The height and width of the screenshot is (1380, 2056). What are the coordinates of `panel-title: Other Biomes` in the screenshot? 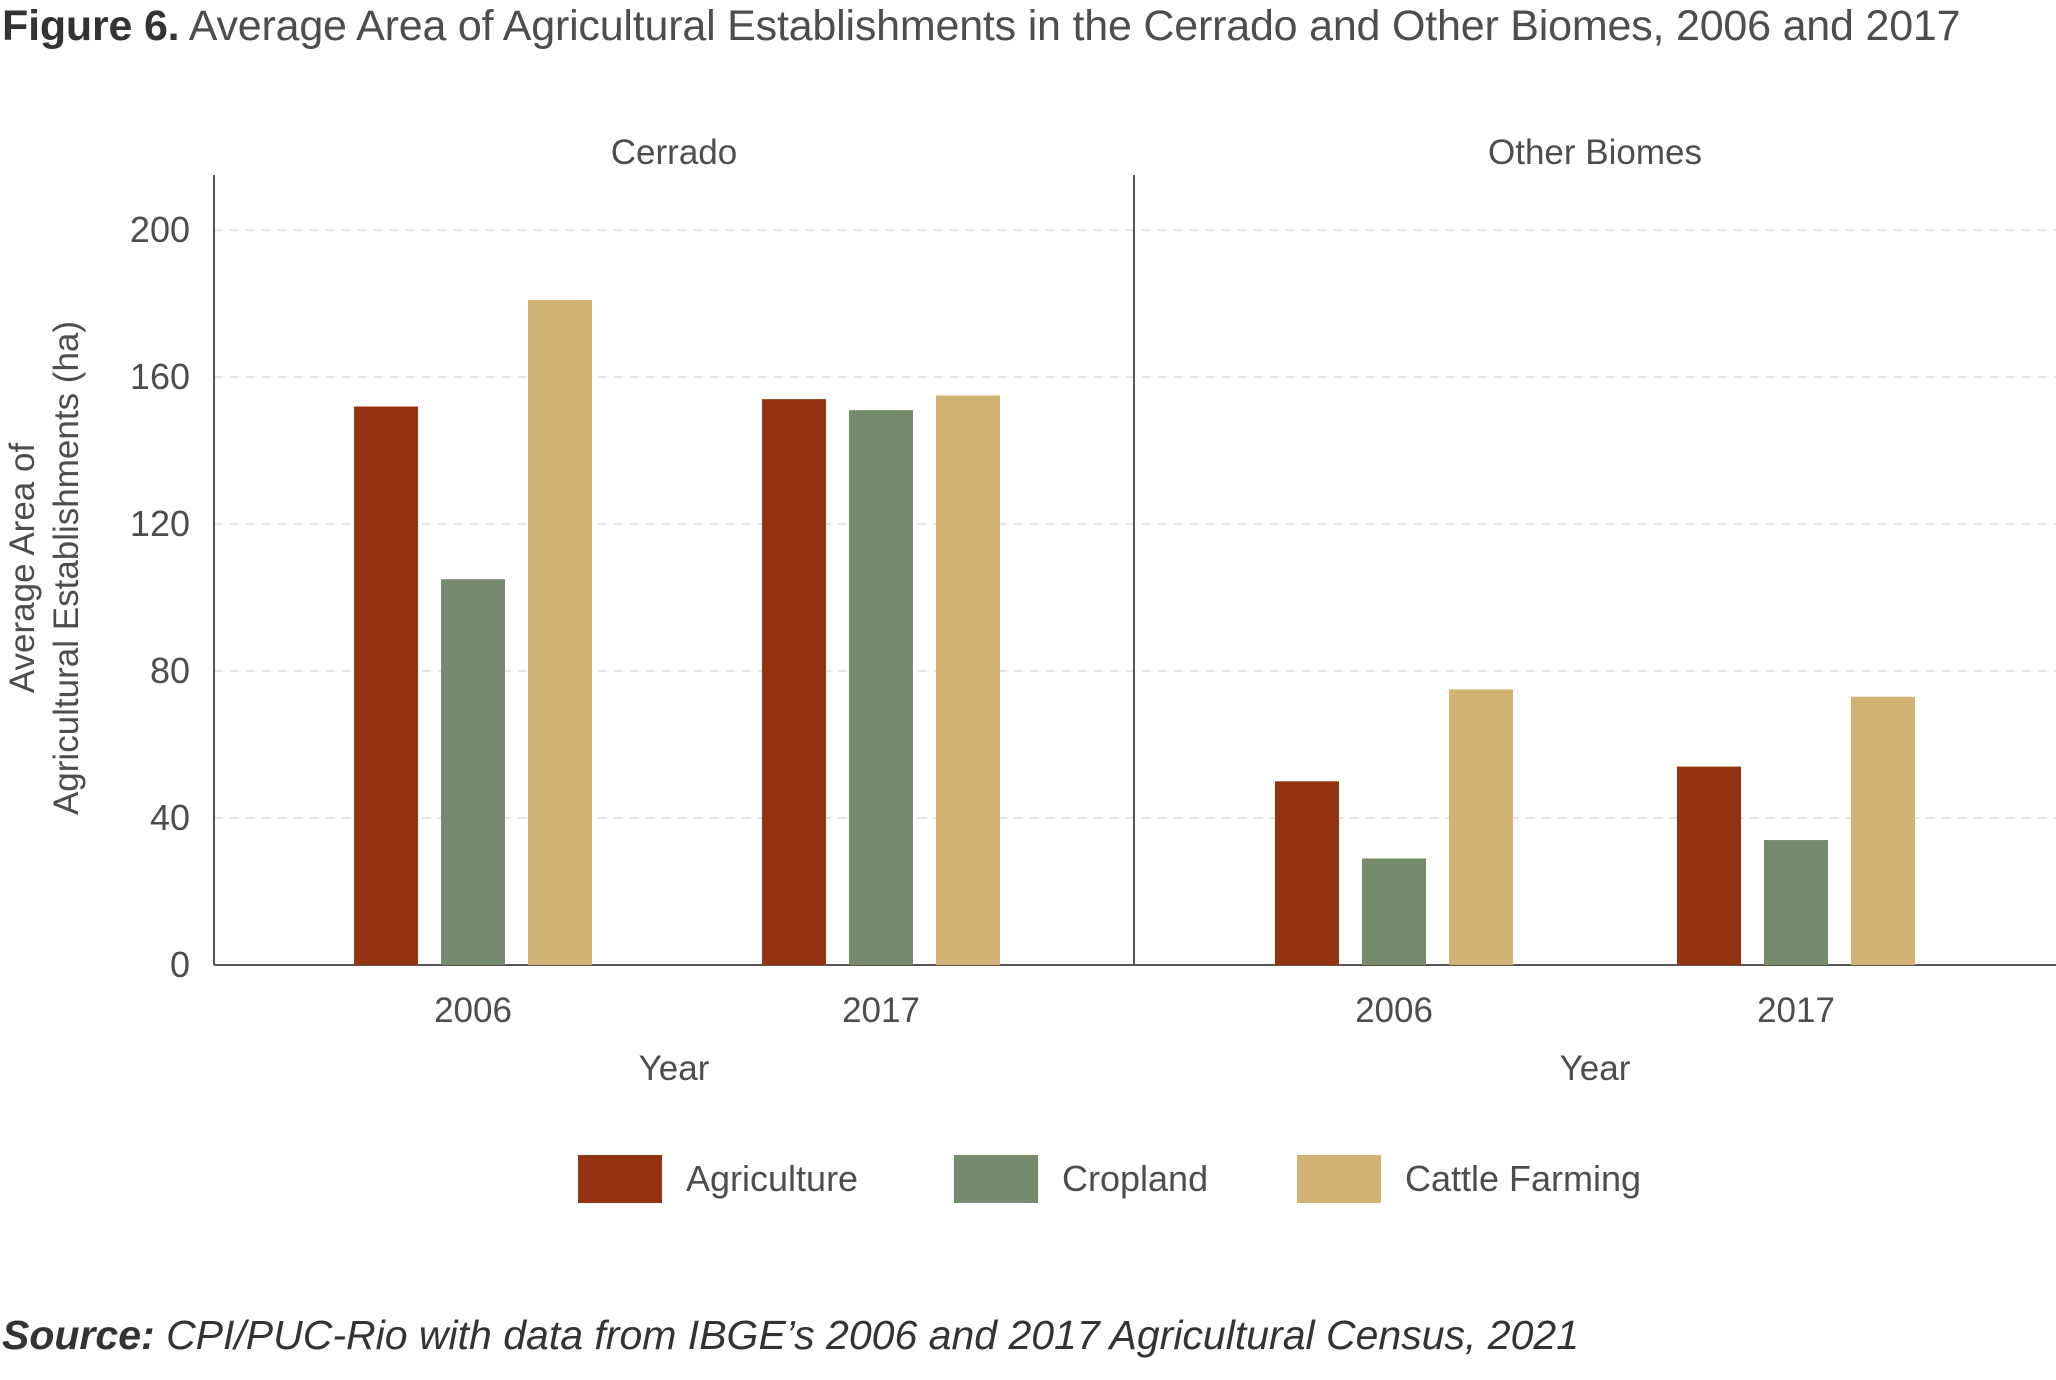 It's located at (1595, 152).